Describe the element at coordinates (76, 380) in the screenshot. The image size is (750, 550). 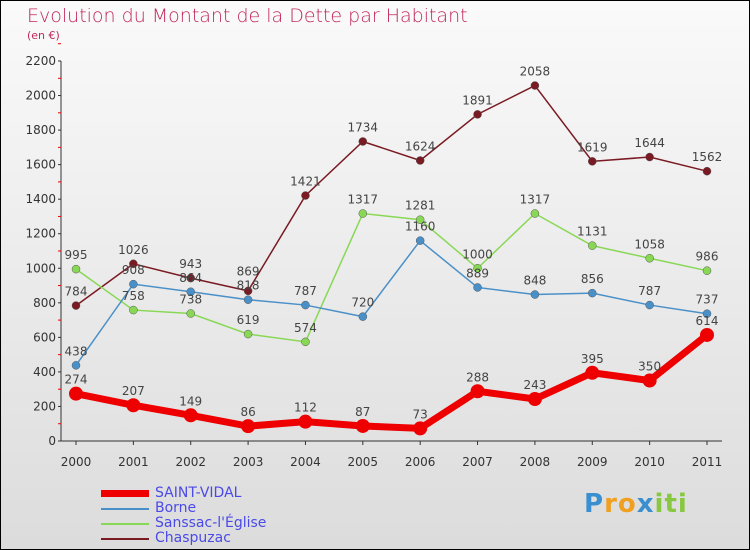
I see `data-label: 274` at that location.